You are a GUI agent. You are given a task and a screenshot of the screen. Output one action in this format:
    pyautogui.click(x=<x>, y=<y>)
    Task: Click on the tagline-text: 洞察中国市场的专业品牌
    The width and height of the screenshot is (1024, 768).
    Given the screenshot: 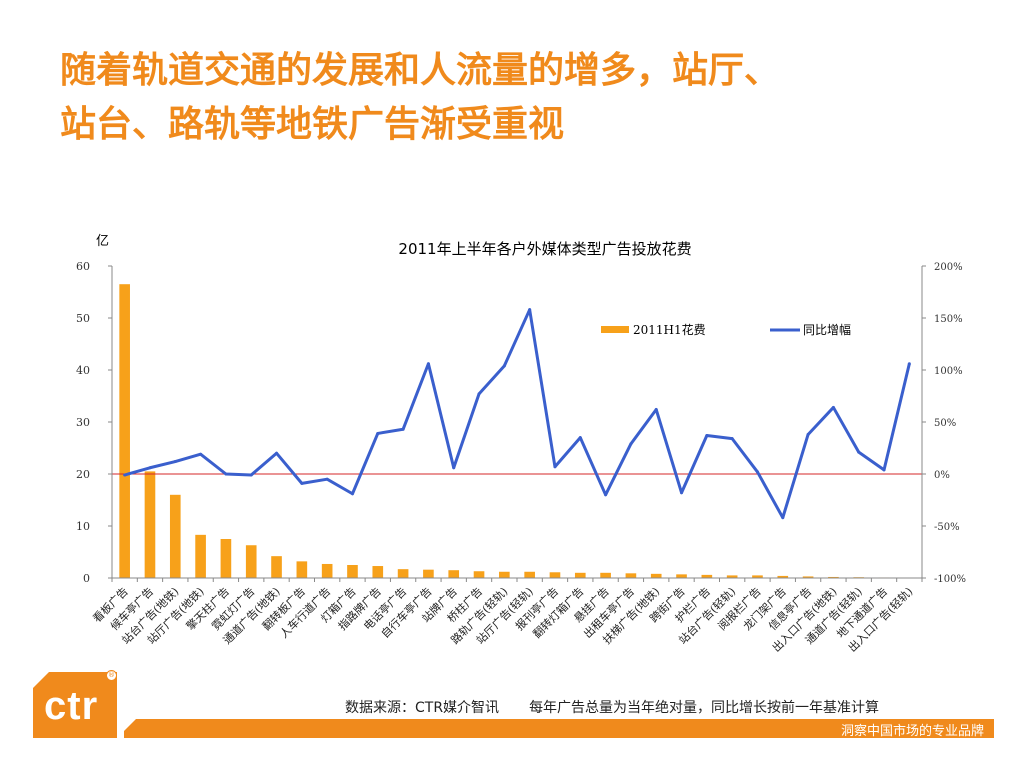 What is the action you would take?
    pyautogui.click(x=912, y=731)
    